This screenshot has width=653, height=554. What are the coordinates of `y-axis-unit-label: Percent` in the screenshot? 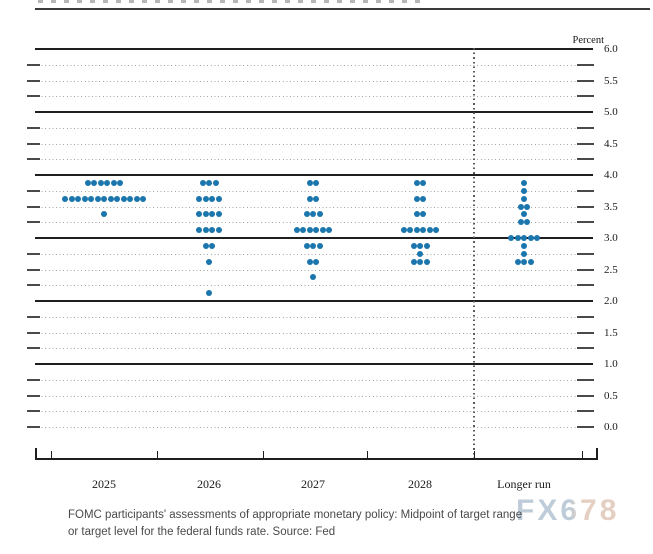 It's located at (588, 40).